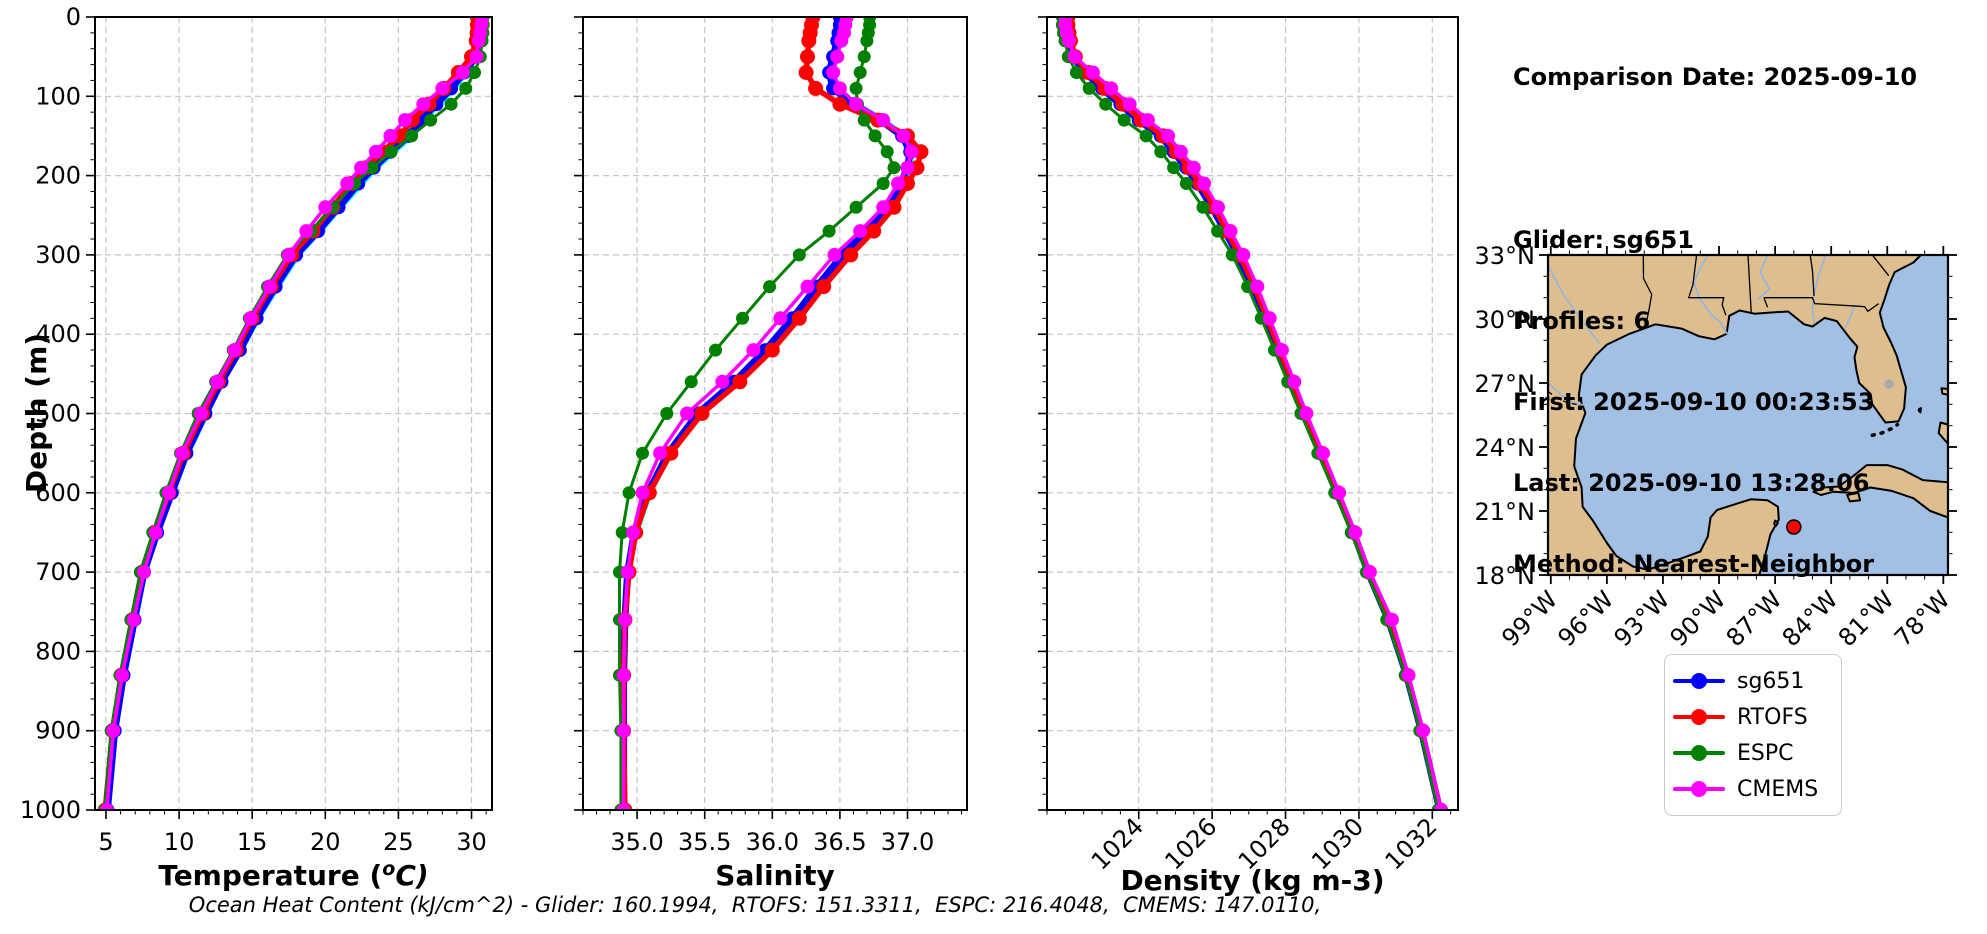  What do you see at coordinates (58, 255) in the screenshot?
I see `svg-text: 300` at bounding box center [58, 255].